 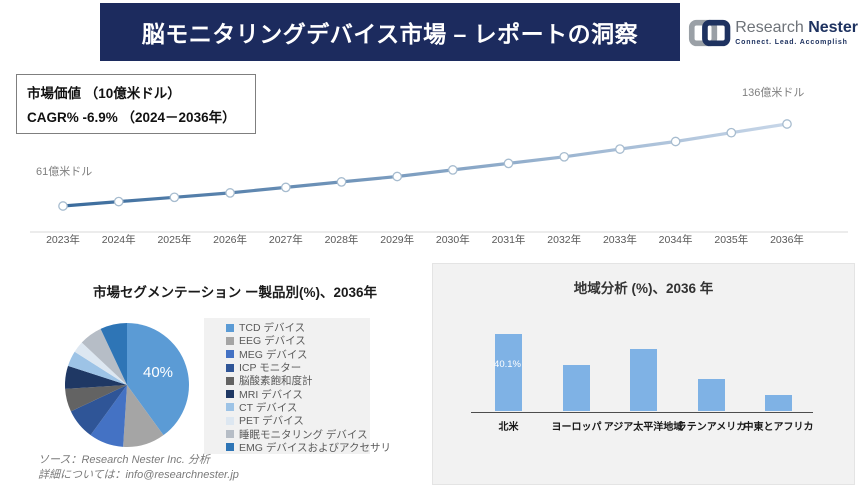 What do you see at coordinates (276, 381) in the screenshot?
I see `legend-label: 脳酸素飽和度計` at bounding box center [276, 381].